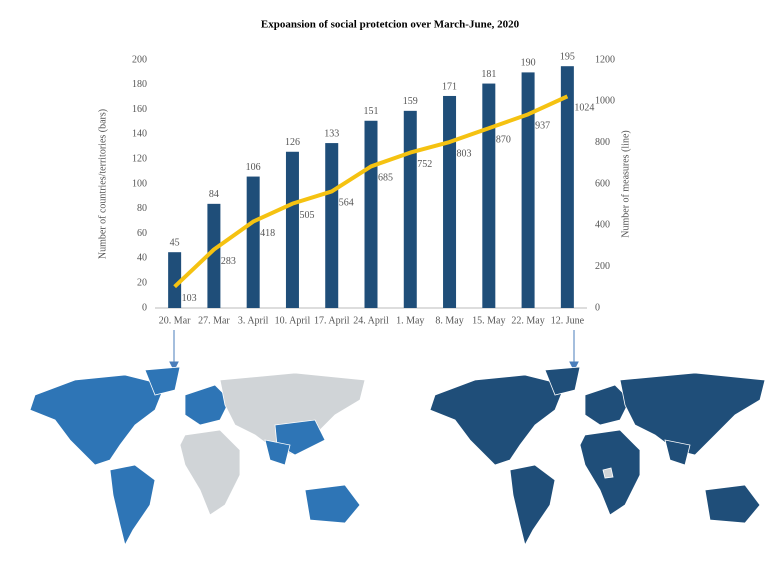  What do you see at coordinates (464, 153) in the screenshot?
I see `line-value-label: 803` at bounding box center [464, 153].